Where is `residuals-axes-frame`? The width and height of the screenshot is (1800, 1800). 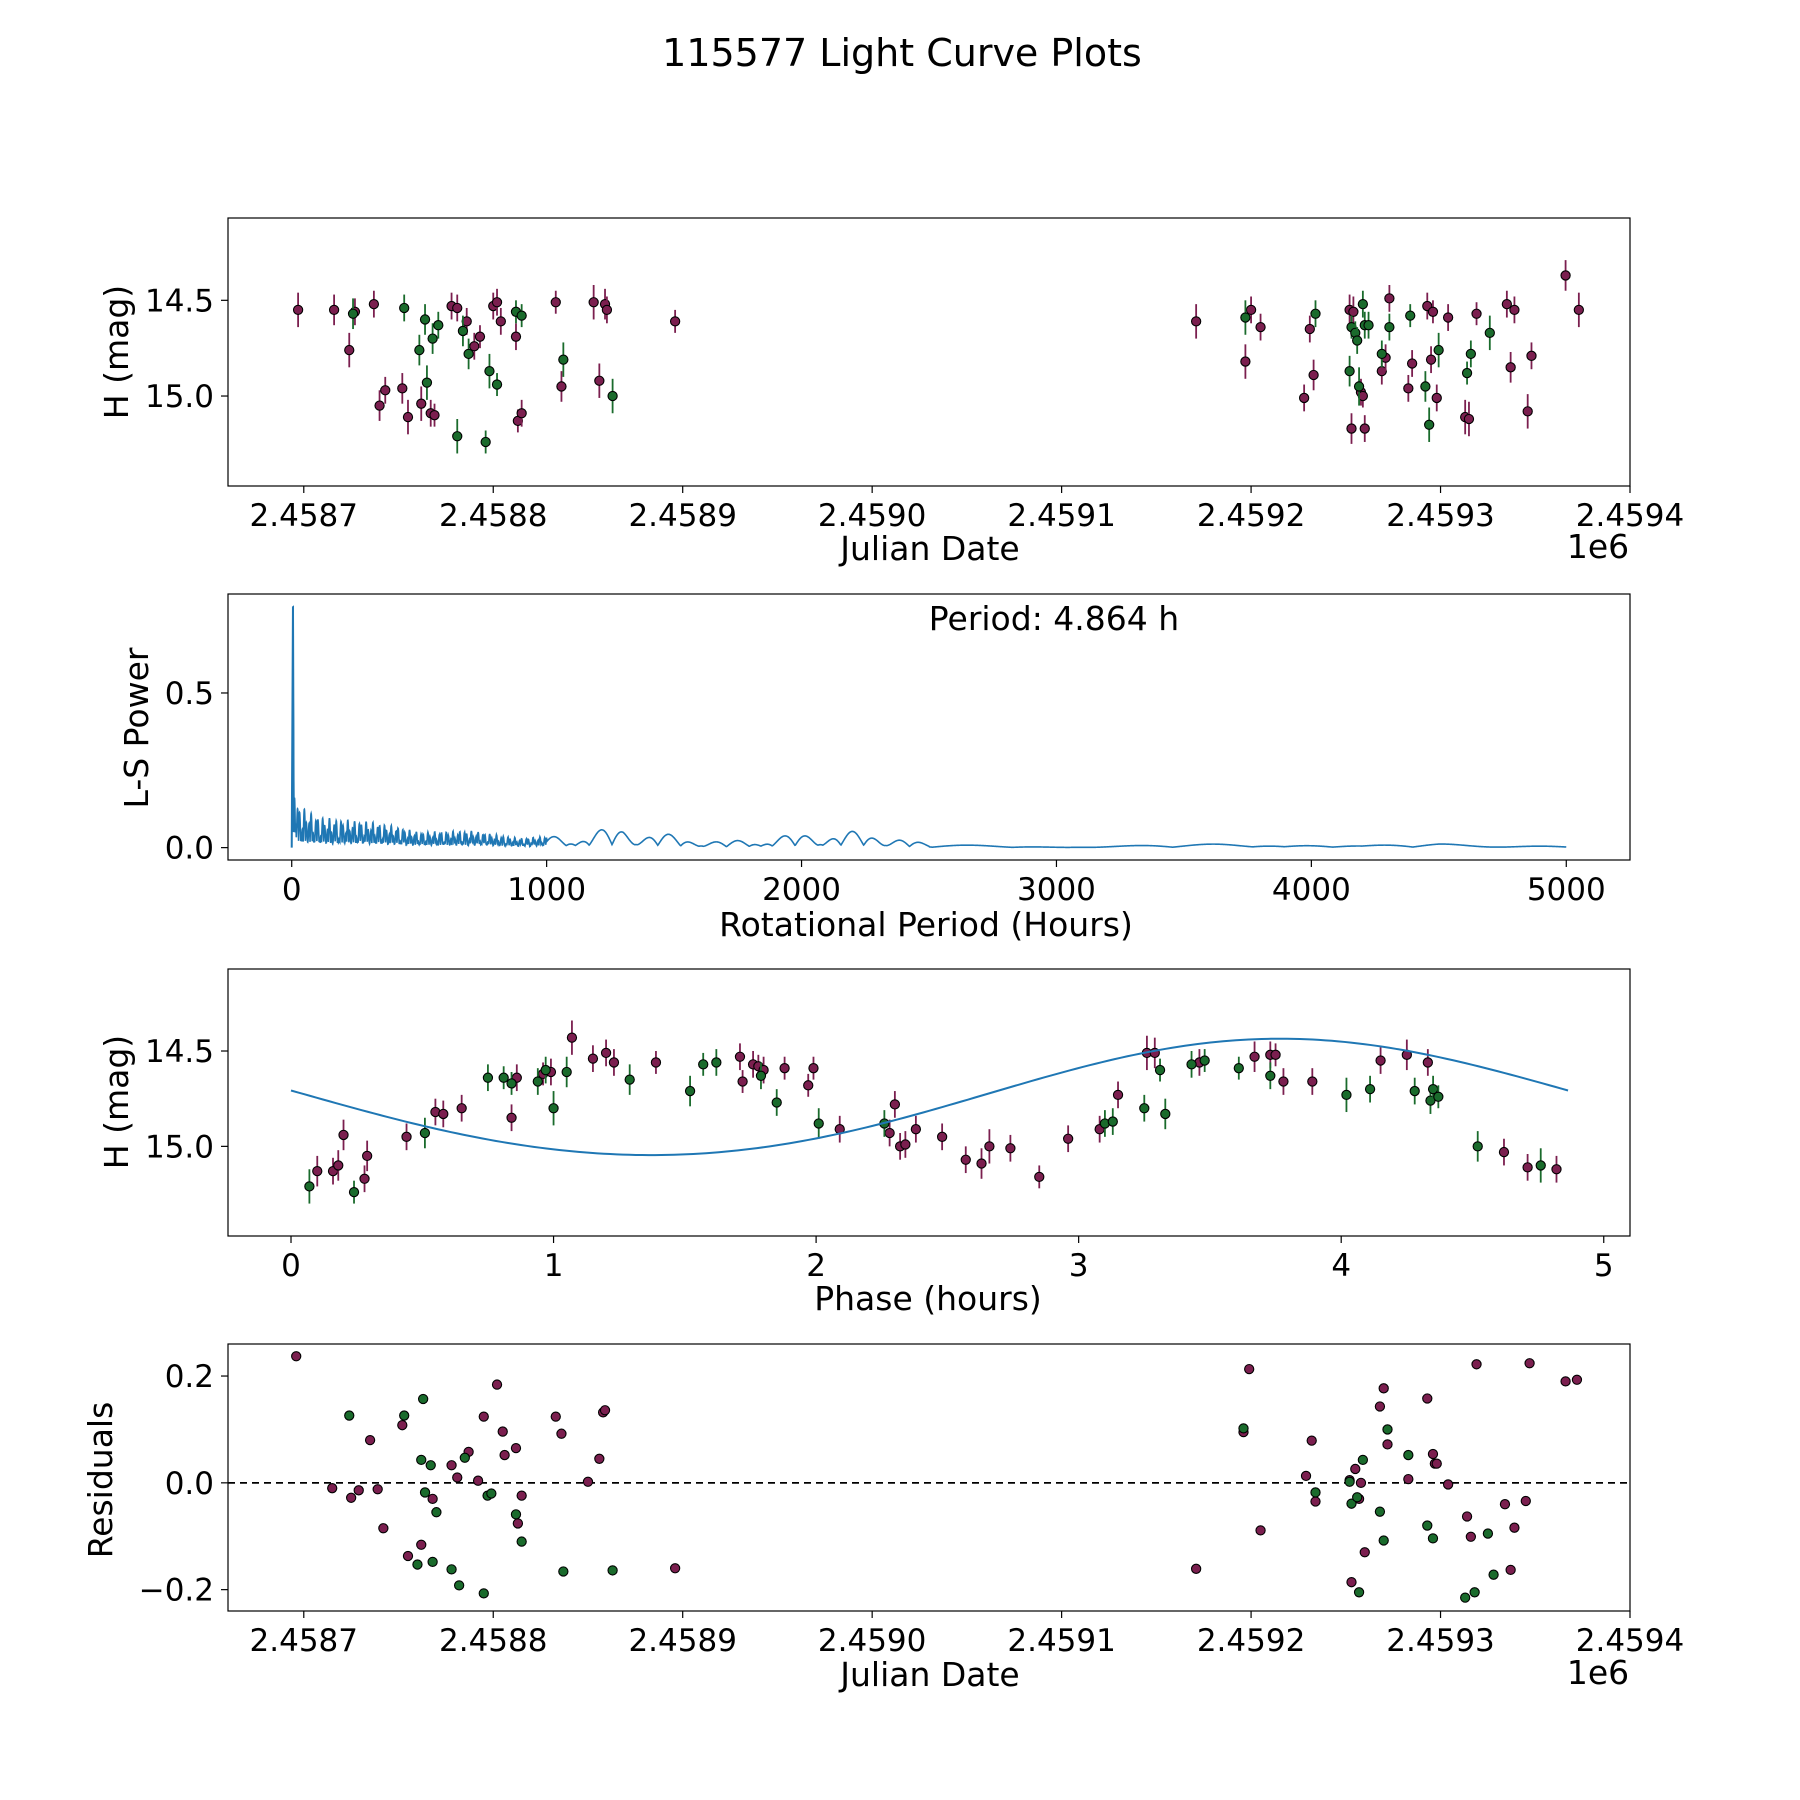
residuals-axes-frame is located at coordinates (929, 1477).